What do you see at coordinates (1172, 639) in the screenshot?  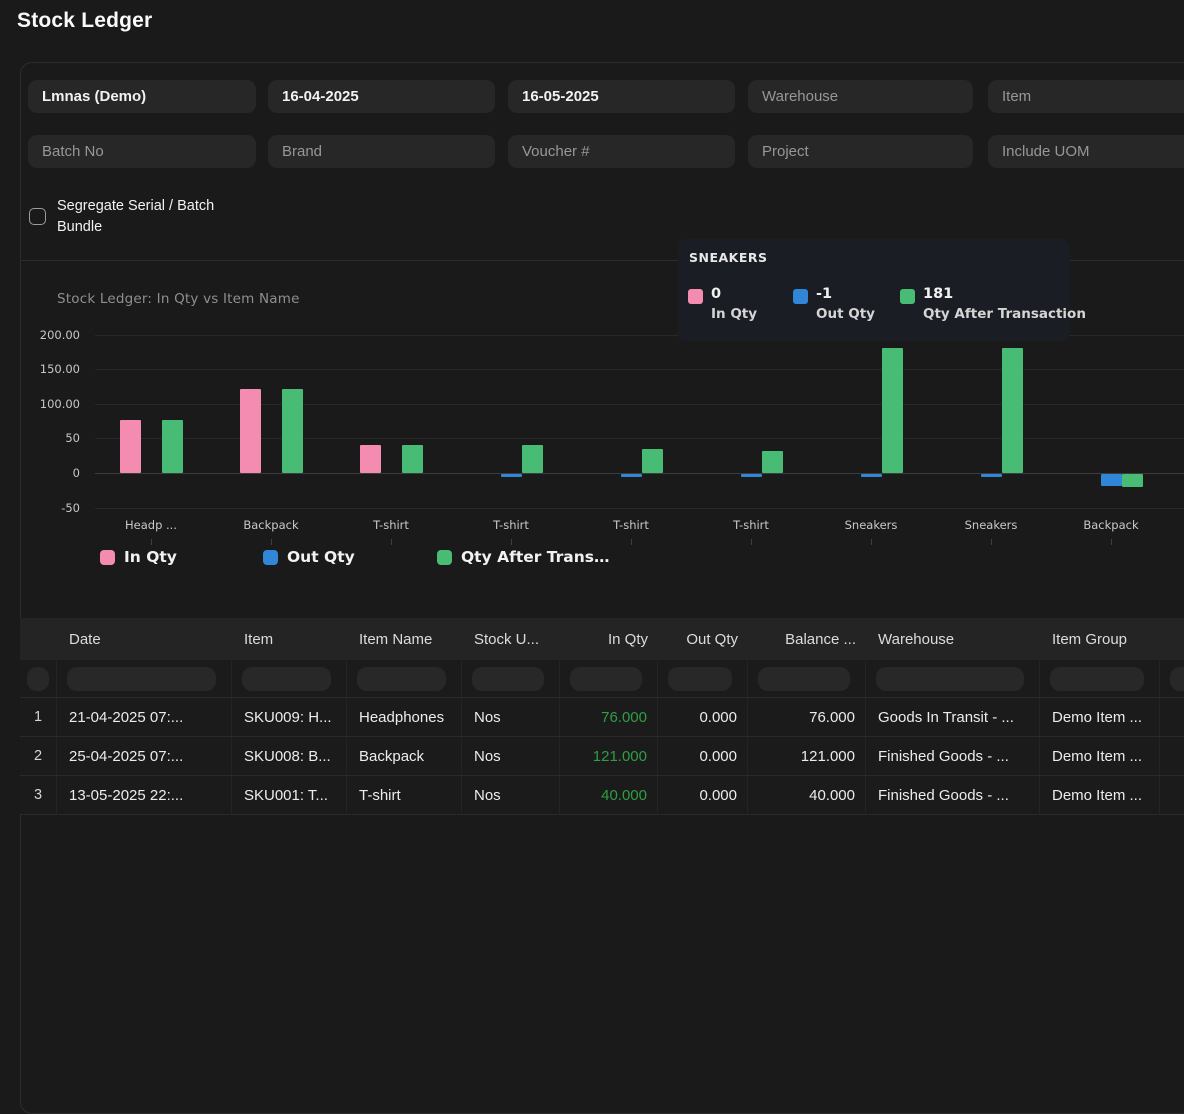 I see `column-header-blank` at bounding box center [1172, 639].